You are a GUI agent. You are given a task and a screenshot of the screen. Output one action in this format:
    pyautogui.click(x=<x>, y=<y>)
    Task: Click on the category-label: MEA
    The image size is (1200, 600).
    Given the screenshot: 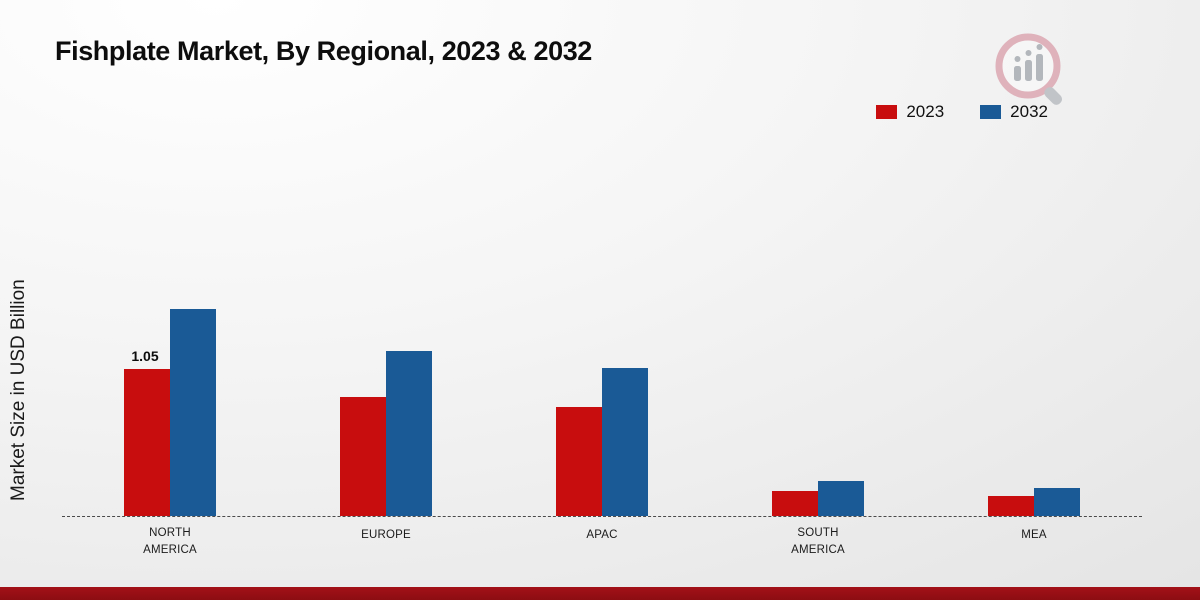 What is the action you would take?
    pyautogui.click(x=1034, y=538)
    